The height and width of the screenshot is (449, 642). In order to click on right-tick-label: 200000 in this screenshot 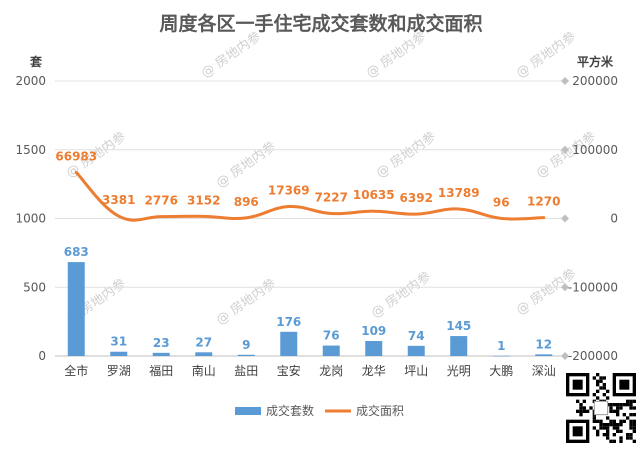, I will do `click(595, 81)`.